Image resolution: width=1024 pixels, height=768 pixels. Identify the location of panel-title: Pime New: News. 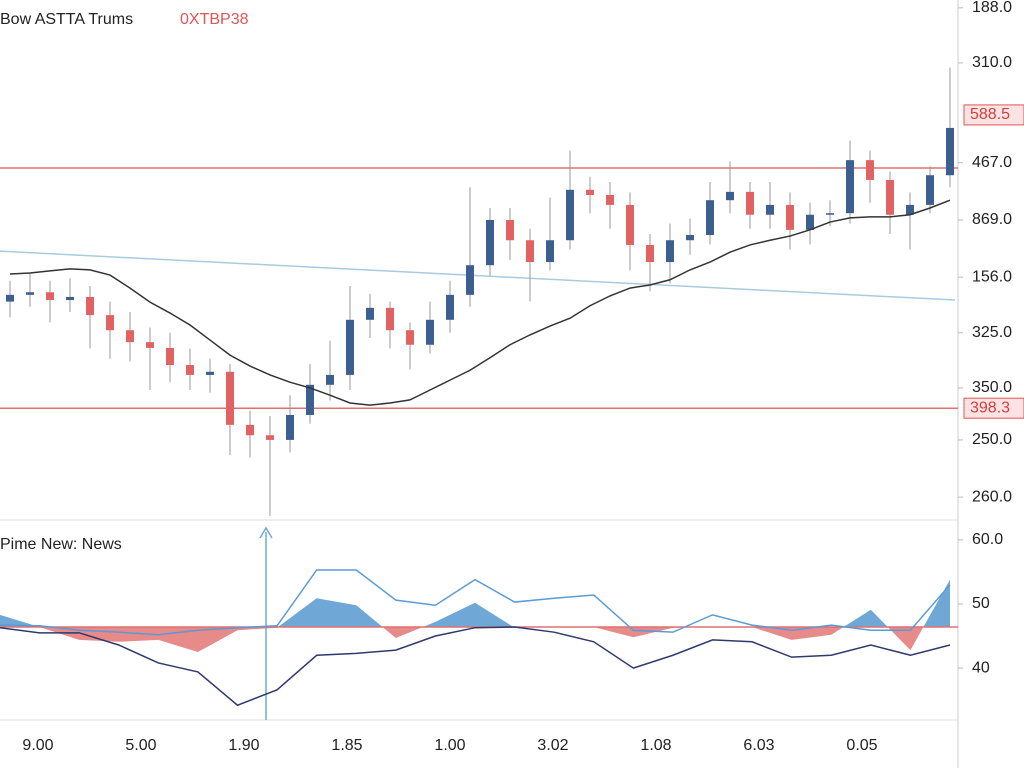
(61, 544).